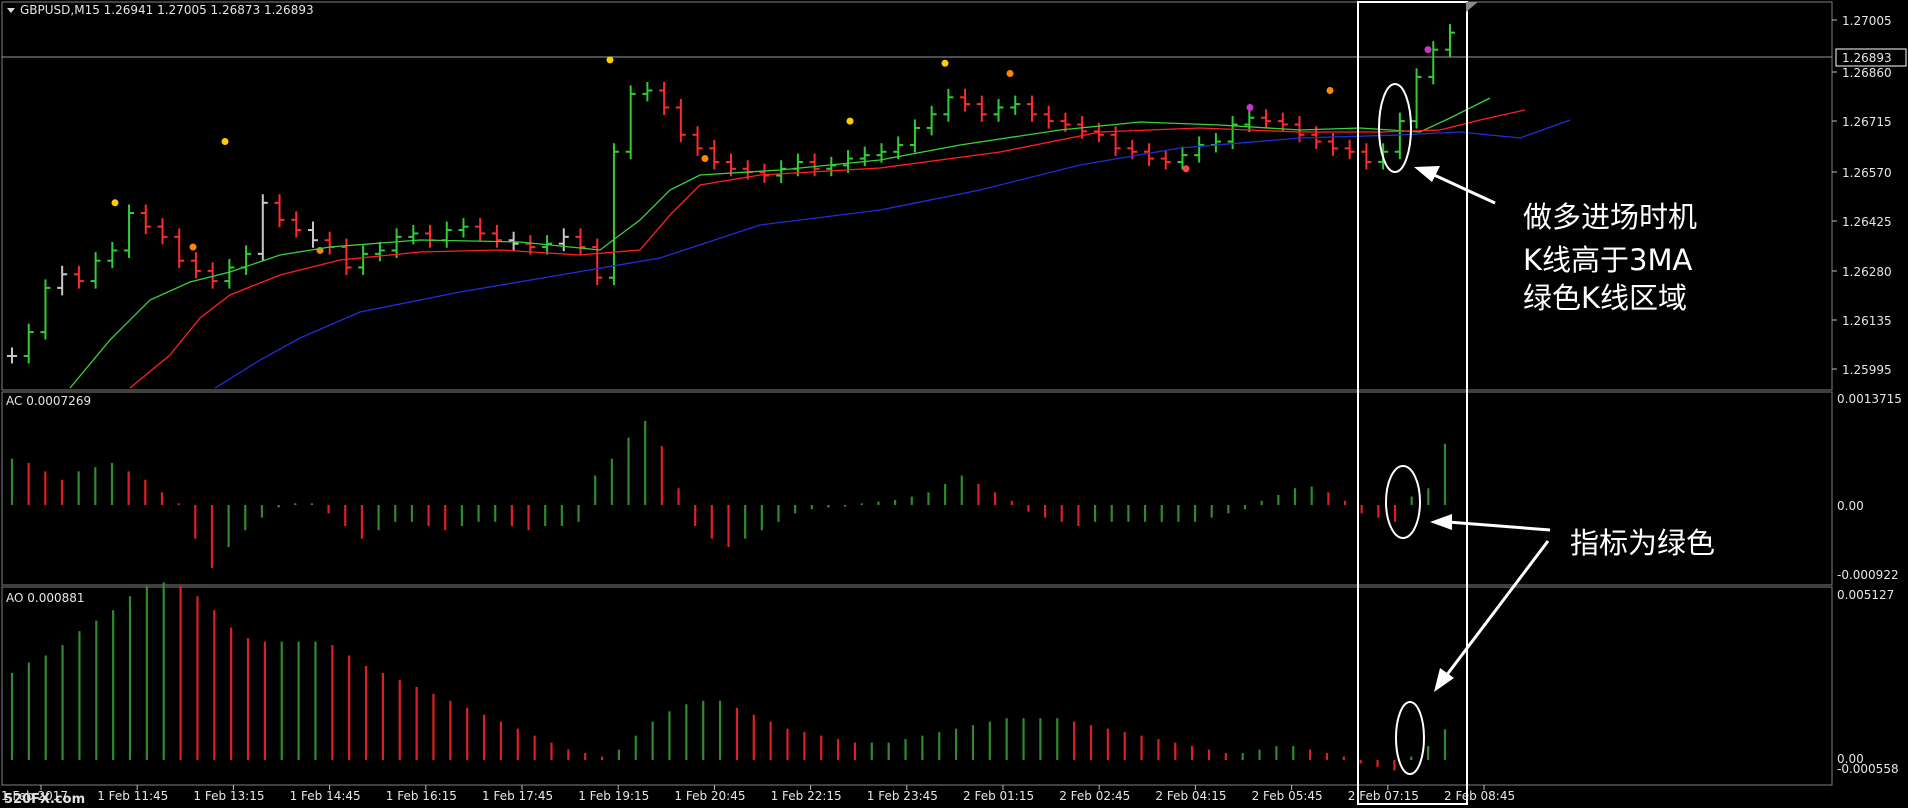  Describe the element at coordinates (1287, 796) in the screenshot. I see `time-tick-label: 2 Feb 05:45` at that location.